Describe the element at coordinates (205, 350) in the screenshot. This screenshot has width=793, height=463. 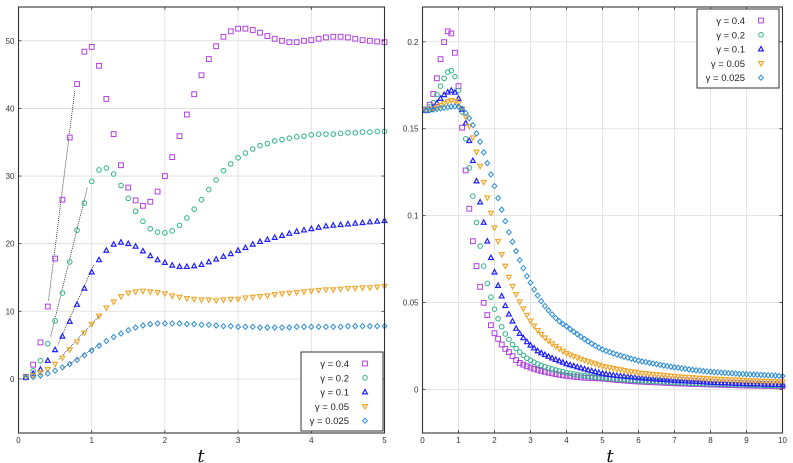
I see `series-diamond` at that location.